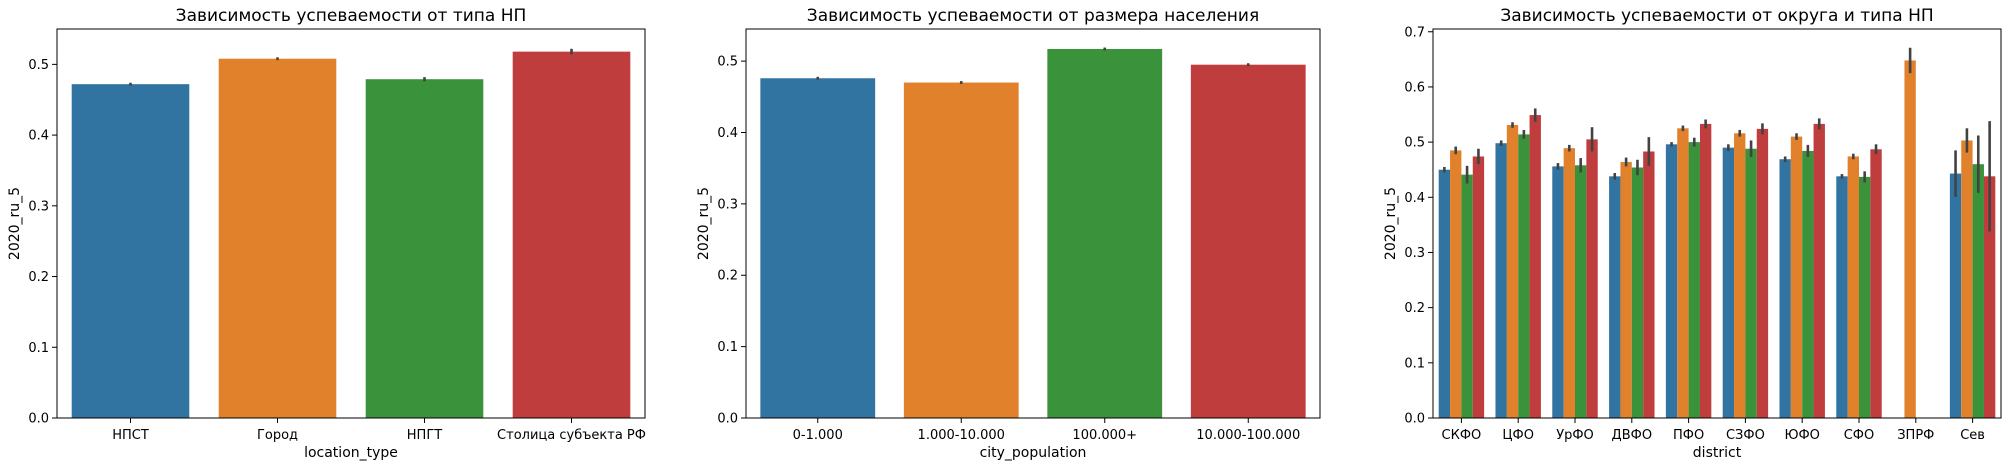 Image resolution: width=2008 pixels, height=470 pixels. I want to click on x-tick-label: СЗФО, so click(1745, 435).